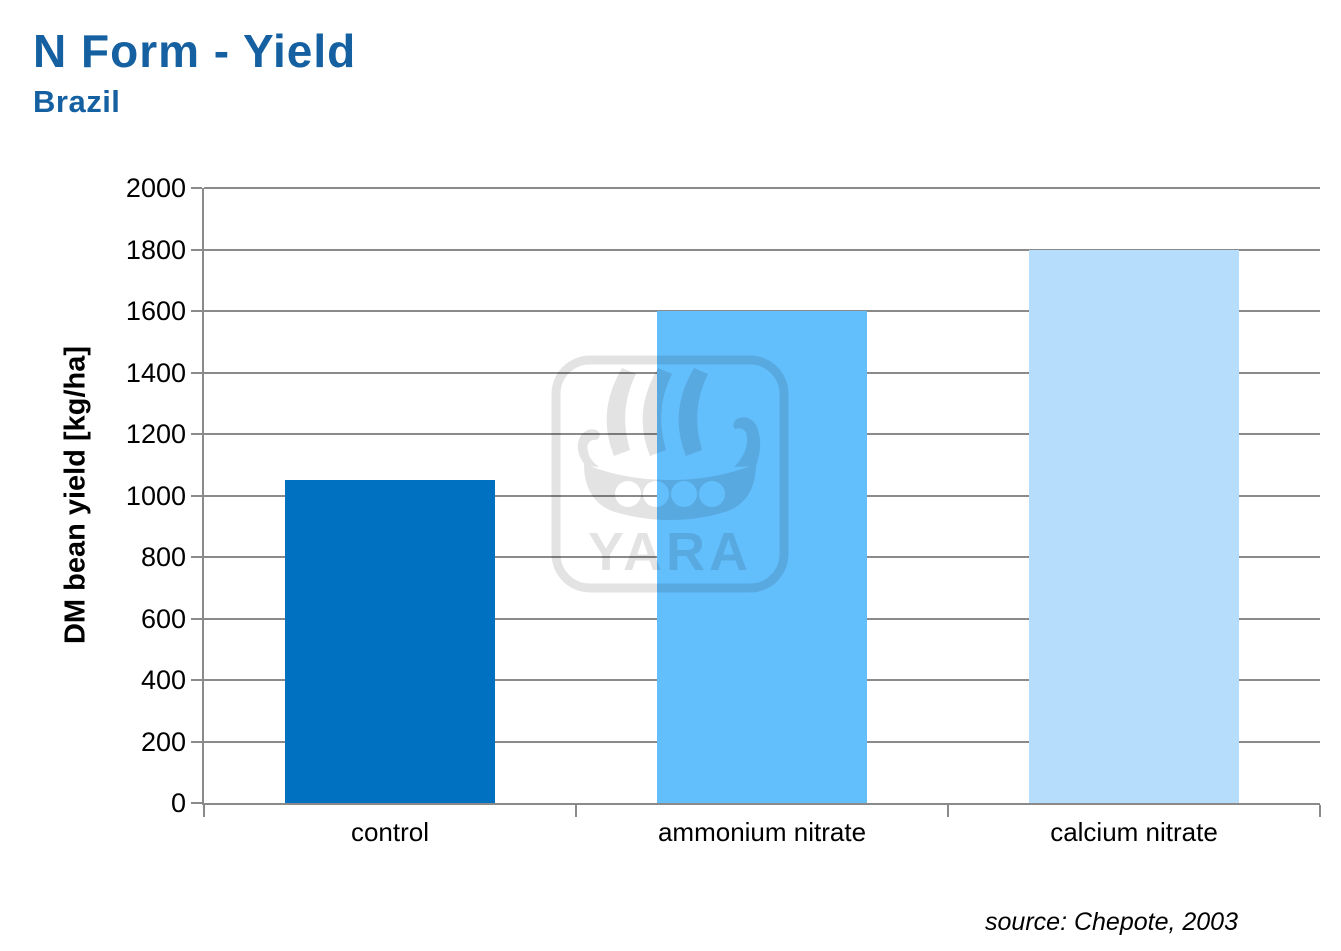 The width and height of the screenshot is (1341, 951). Describe the element at coordinates (77, 101) in the screenshot. I see `page-subtitle: Brazil` at that location.